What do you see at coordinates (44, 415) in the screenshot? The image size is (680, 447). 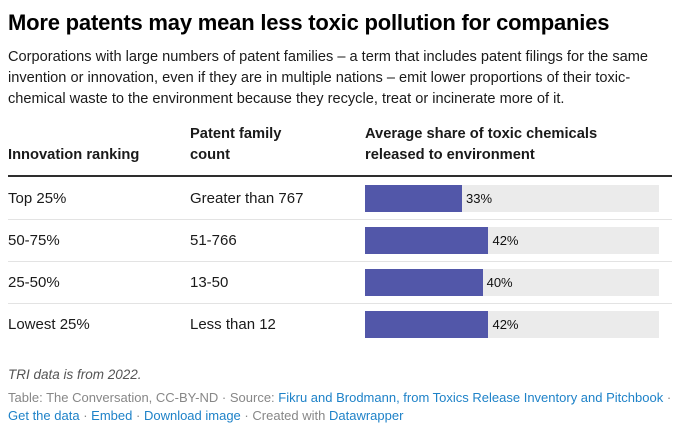 I see `get-data-link: Get the data` at bounding box center [44, 415].